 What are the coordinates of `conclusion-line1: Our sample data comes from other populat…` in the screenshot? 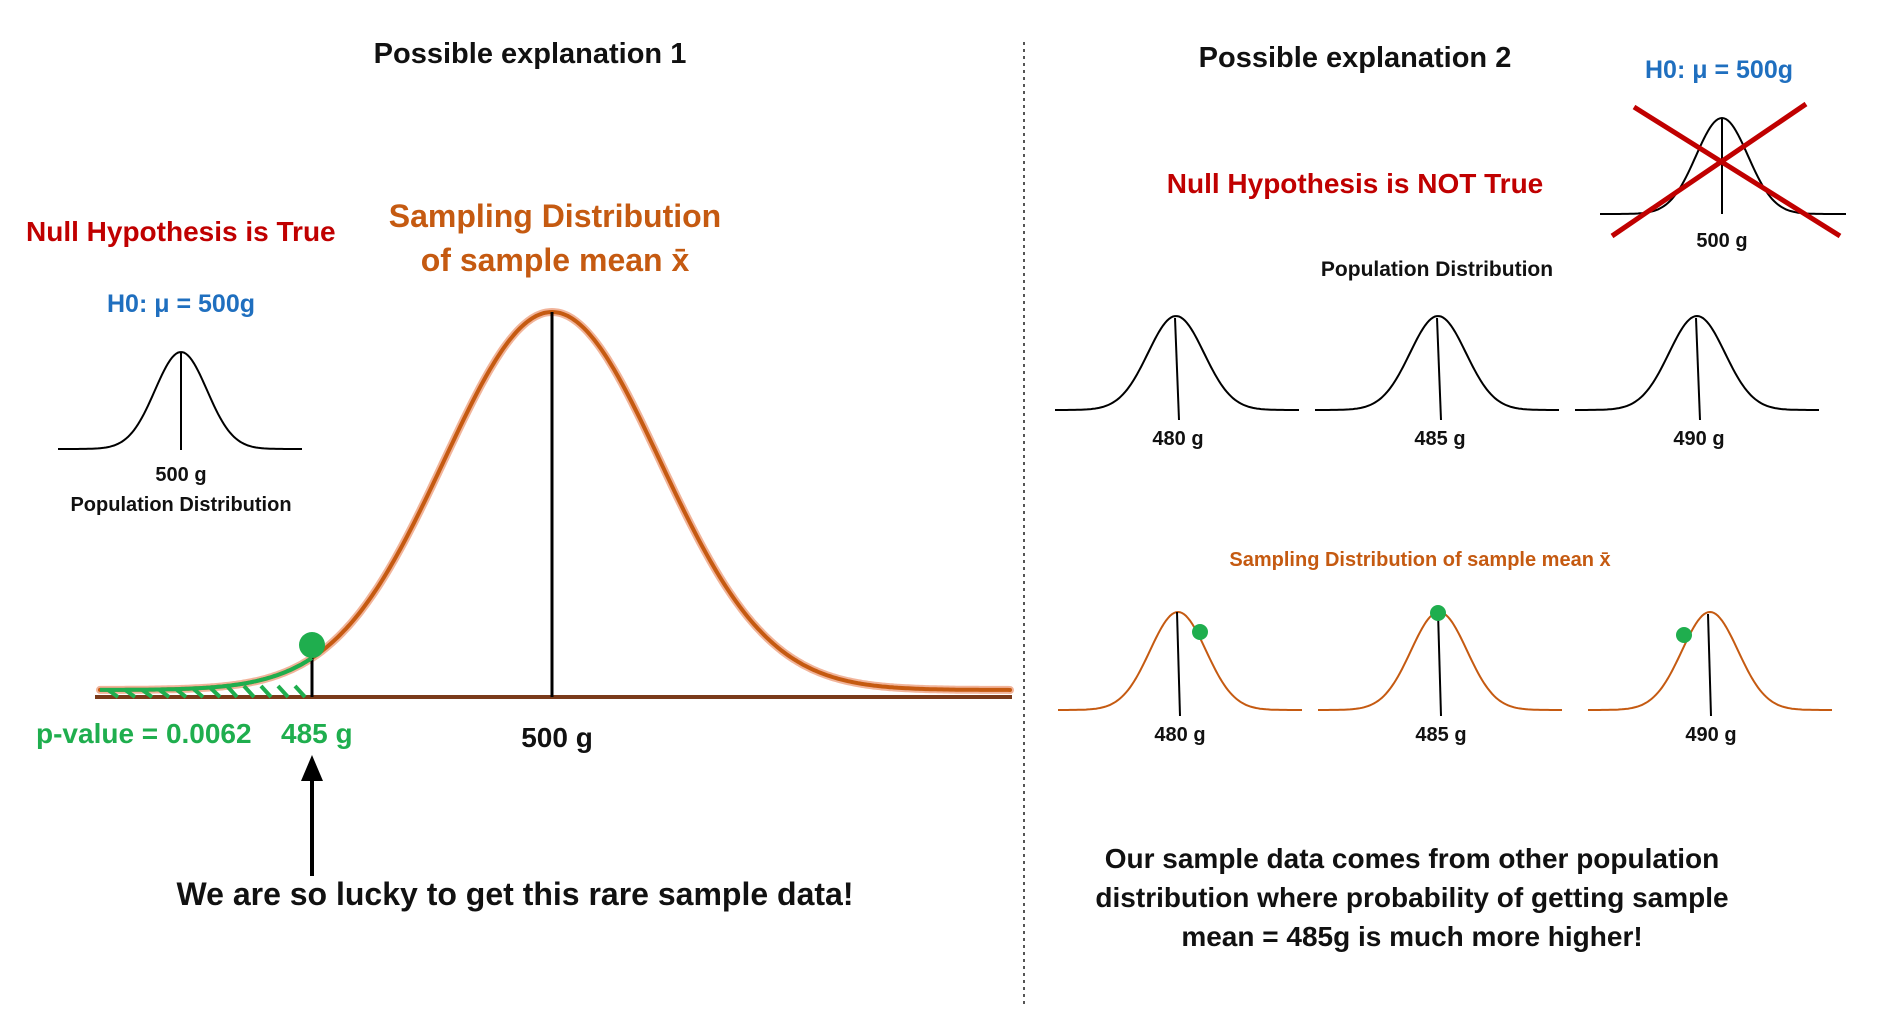 It's located at (1412, 858).